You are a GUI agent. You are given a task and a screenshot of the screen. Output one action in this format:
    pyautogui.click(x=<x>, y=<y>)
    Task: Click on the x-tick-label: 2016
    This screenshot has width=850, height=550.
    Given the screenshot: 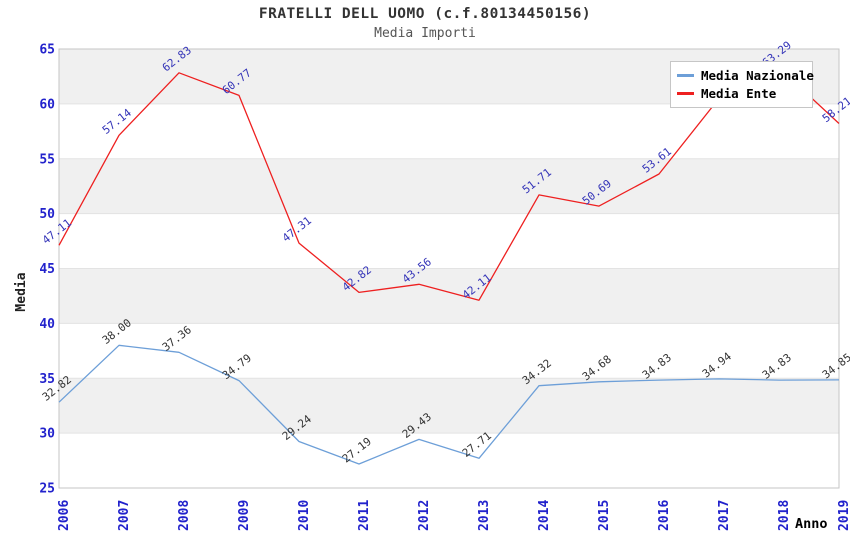 What is the action you would take?
    pyautogui.click(x=664, y=515)
    